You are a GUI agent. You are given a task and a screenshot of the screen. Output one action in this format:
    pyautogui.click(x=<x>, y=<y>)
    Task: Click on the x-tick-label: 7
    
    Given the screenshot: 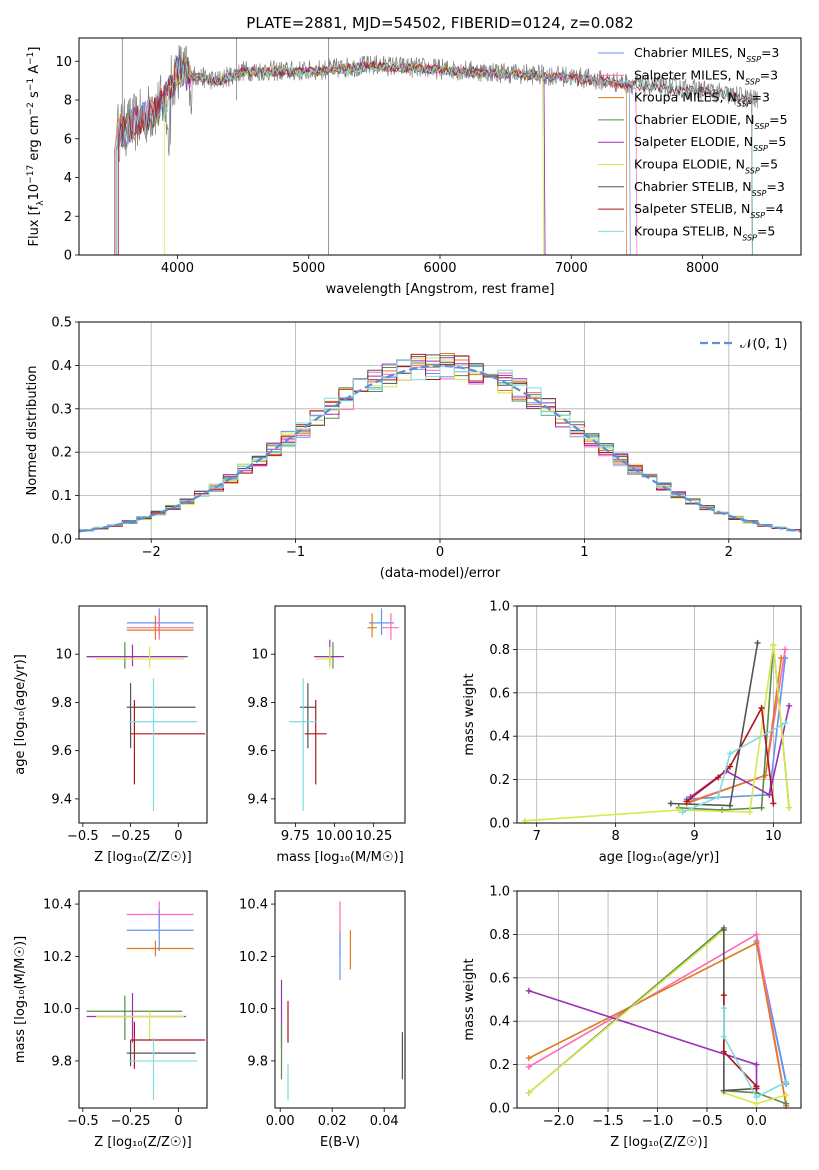 What is the action you would take?
    pyautogui.click(x=537, y=836)
    